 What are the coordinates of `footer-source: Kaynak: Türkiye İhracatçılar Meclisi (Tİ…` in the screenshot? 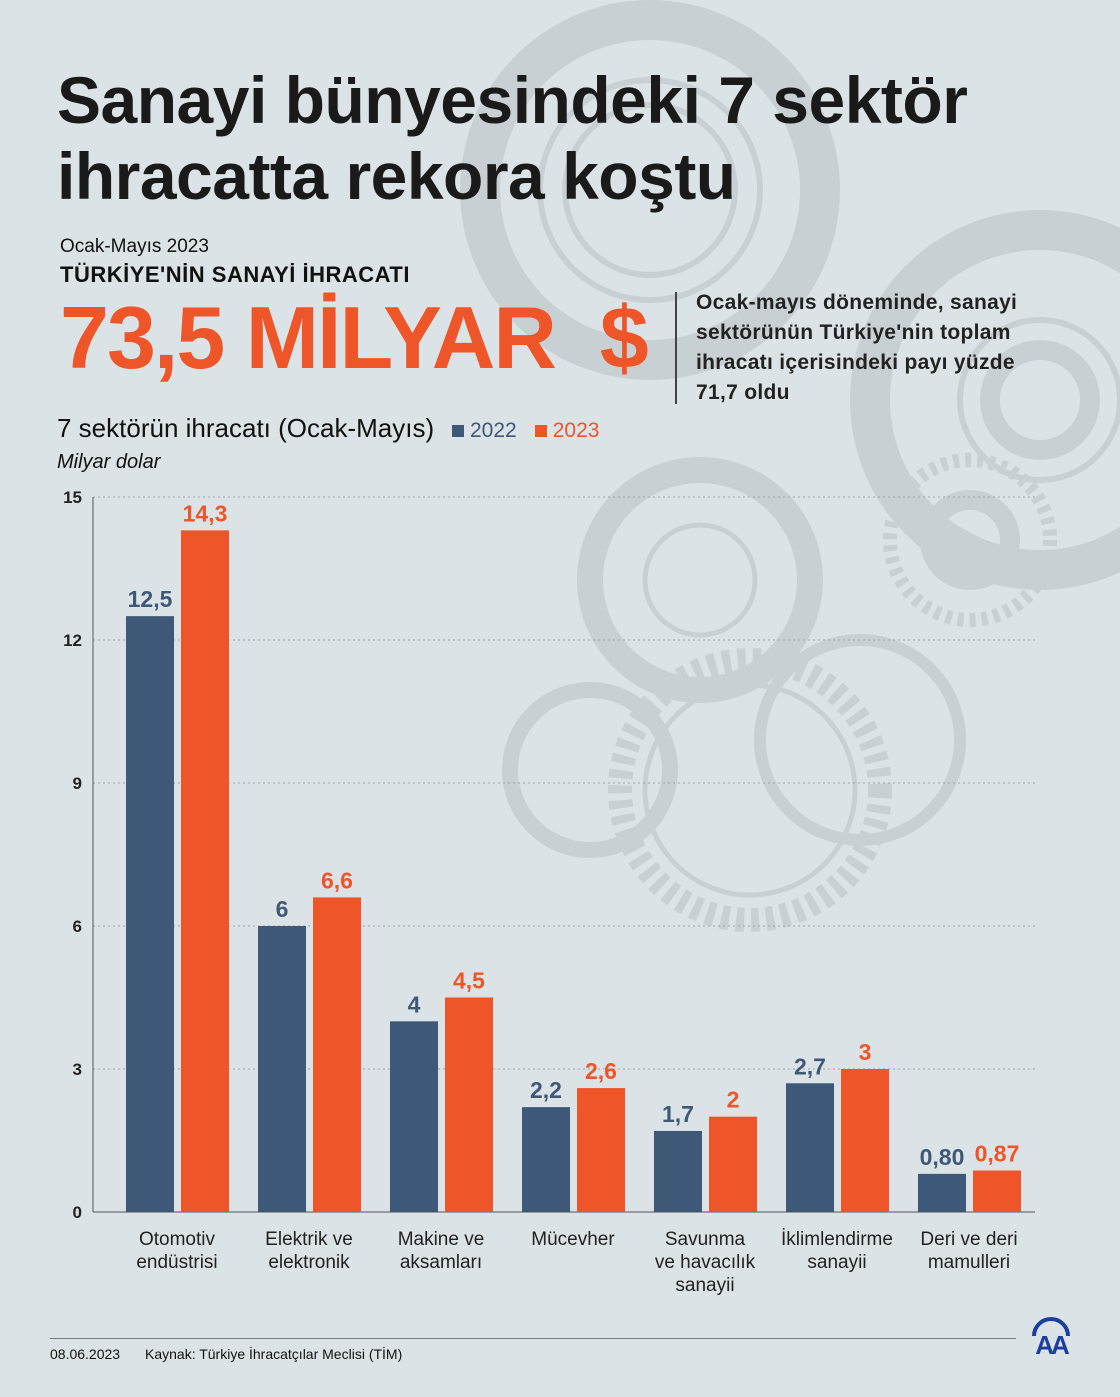 It's located at (274, 1354).